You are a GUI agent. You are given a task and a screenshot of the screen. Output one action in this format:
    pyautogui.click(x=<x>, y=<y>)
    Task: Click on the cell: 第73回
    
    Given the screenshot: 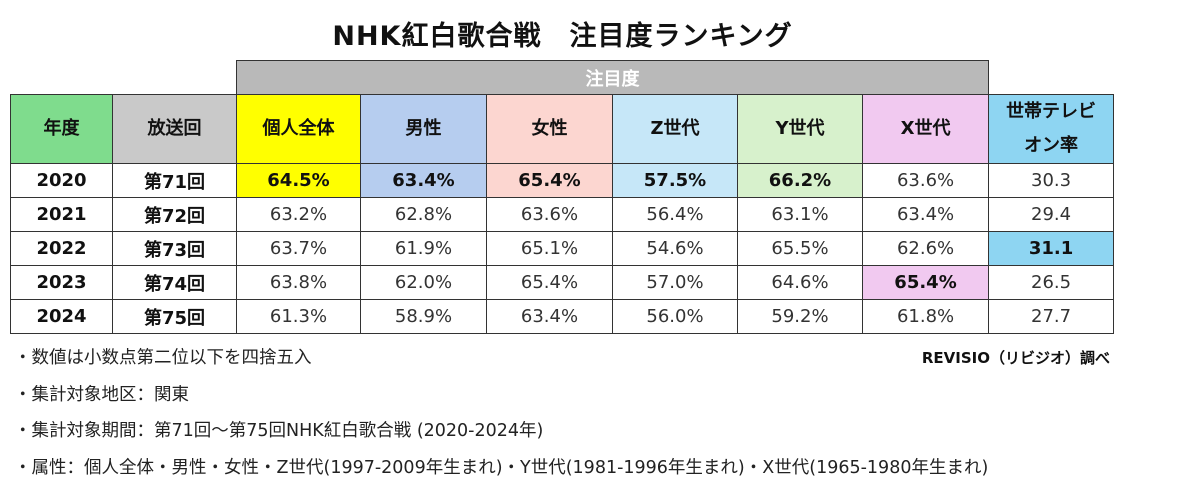 What is the action you would take?
    pyautogui.click(x=174, y=248)
    